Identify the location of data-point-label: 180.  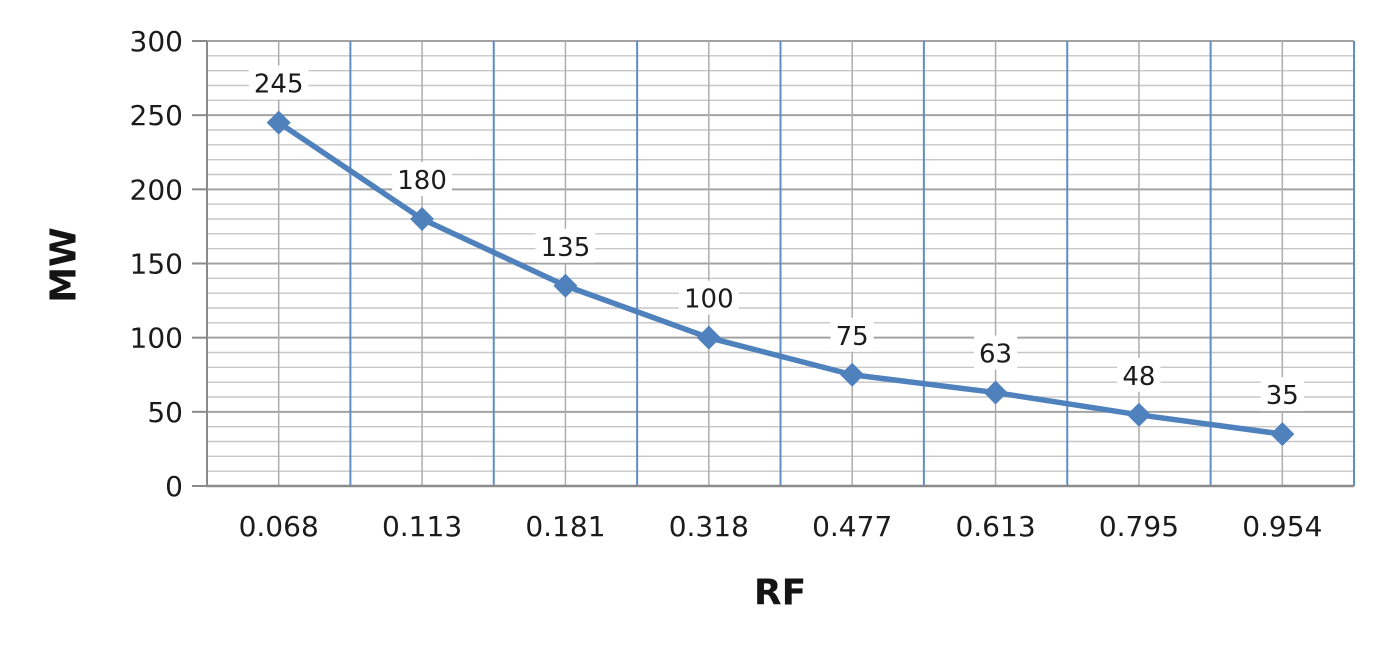
(422, 181).